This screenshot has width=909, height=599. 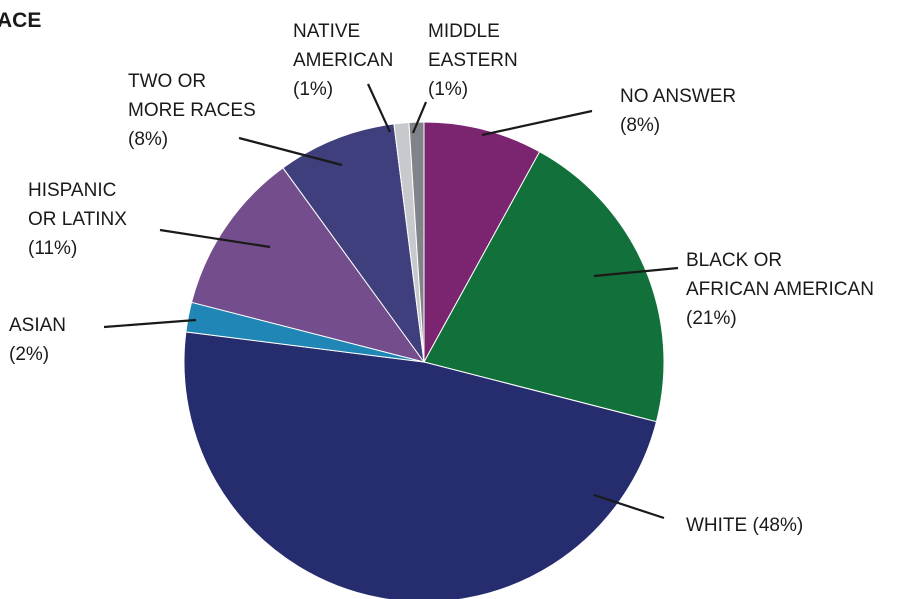 I want to click on chart-title: ACE, so click(x=20, y=20).